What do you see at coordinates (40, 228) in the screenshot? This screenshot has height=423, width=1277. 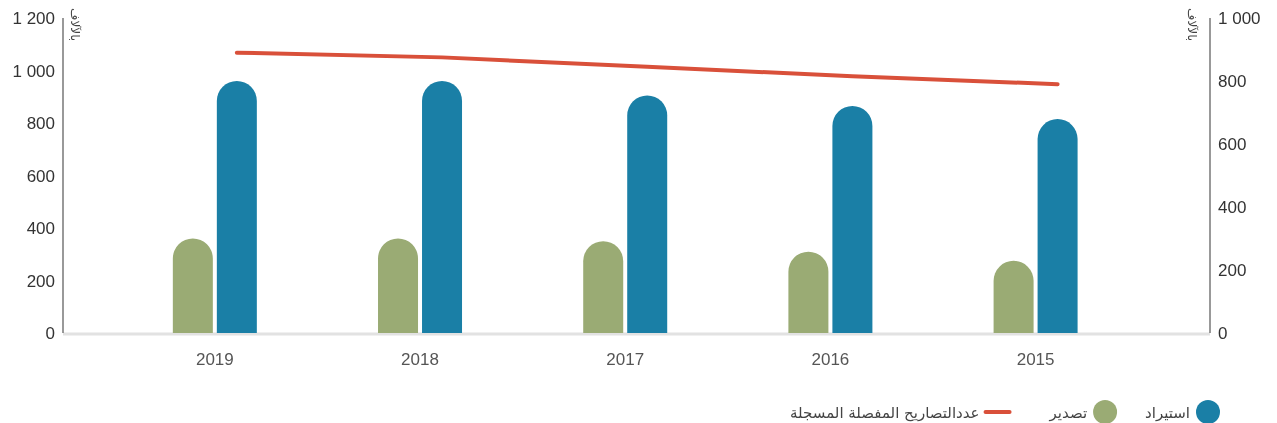 I see `y-tick-label: 400` at bounding box center [40, 228].